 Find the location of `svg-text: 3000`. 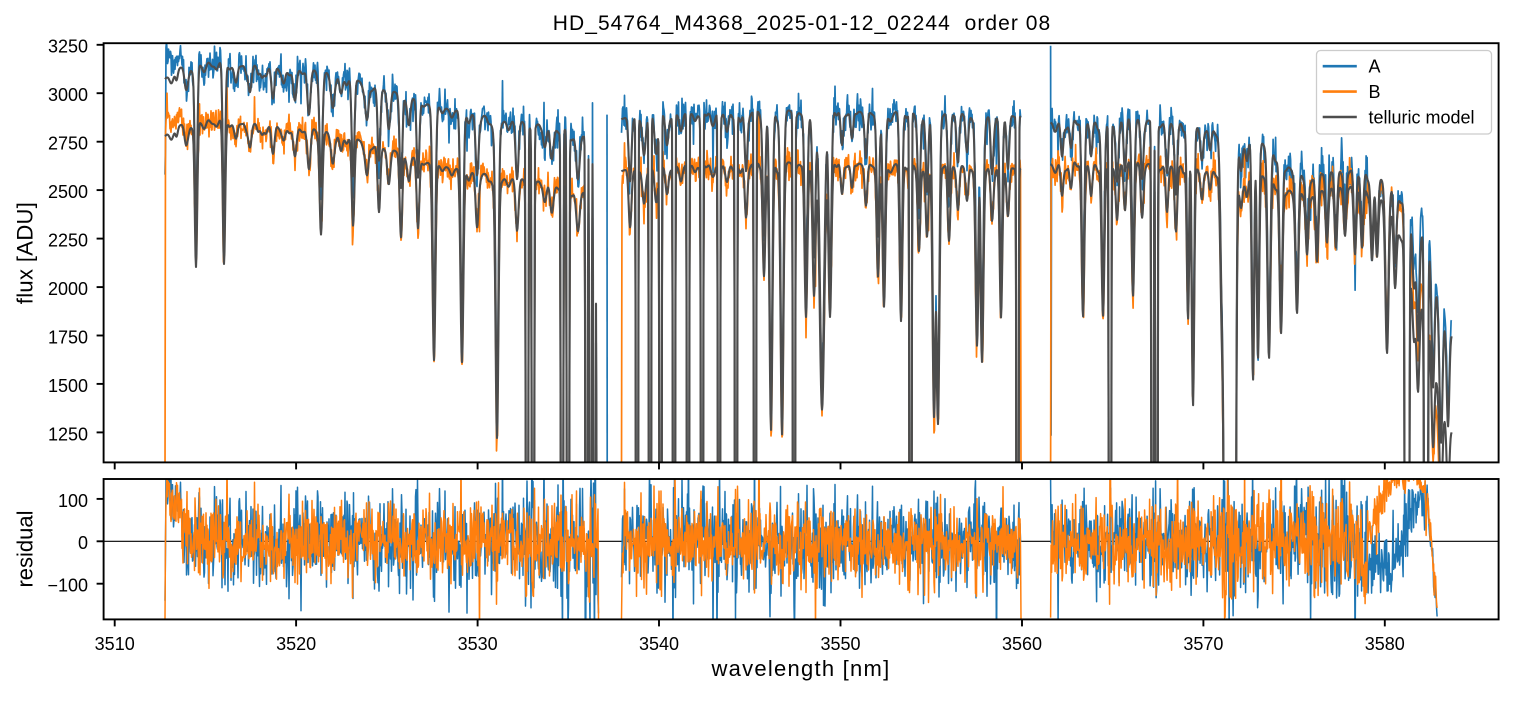

svg-text: 3000 is located at coordinates (68, 95).